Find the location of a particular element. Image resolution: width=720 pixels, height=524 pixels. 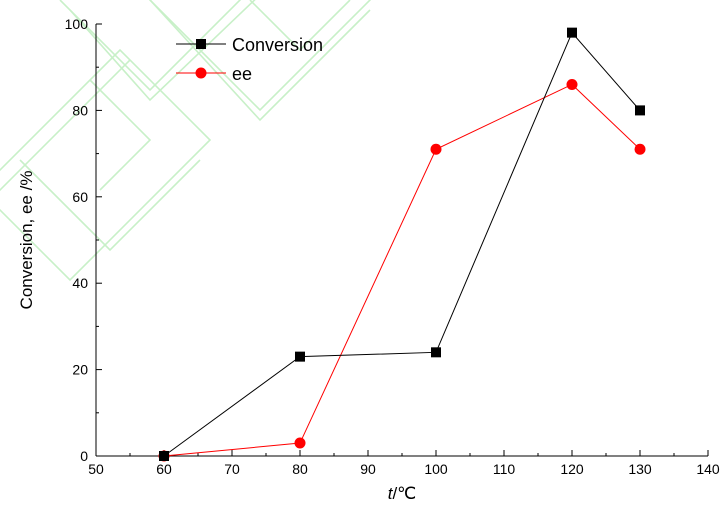

x-tick-label: 140 is located at coordinates (708, 469).